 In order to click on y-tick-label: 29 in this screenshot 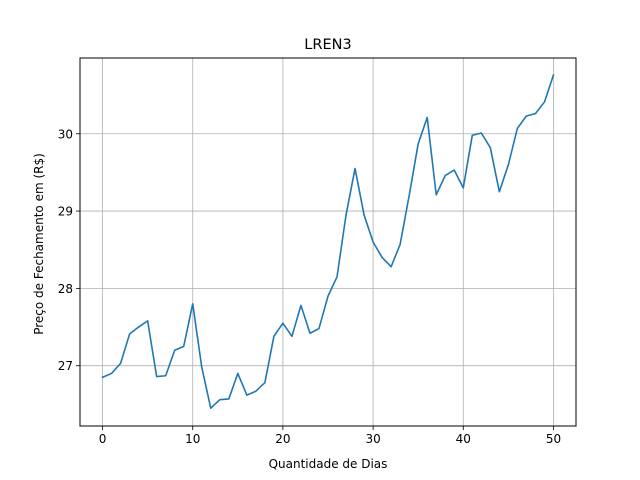, I will do `click(65, 212)`.